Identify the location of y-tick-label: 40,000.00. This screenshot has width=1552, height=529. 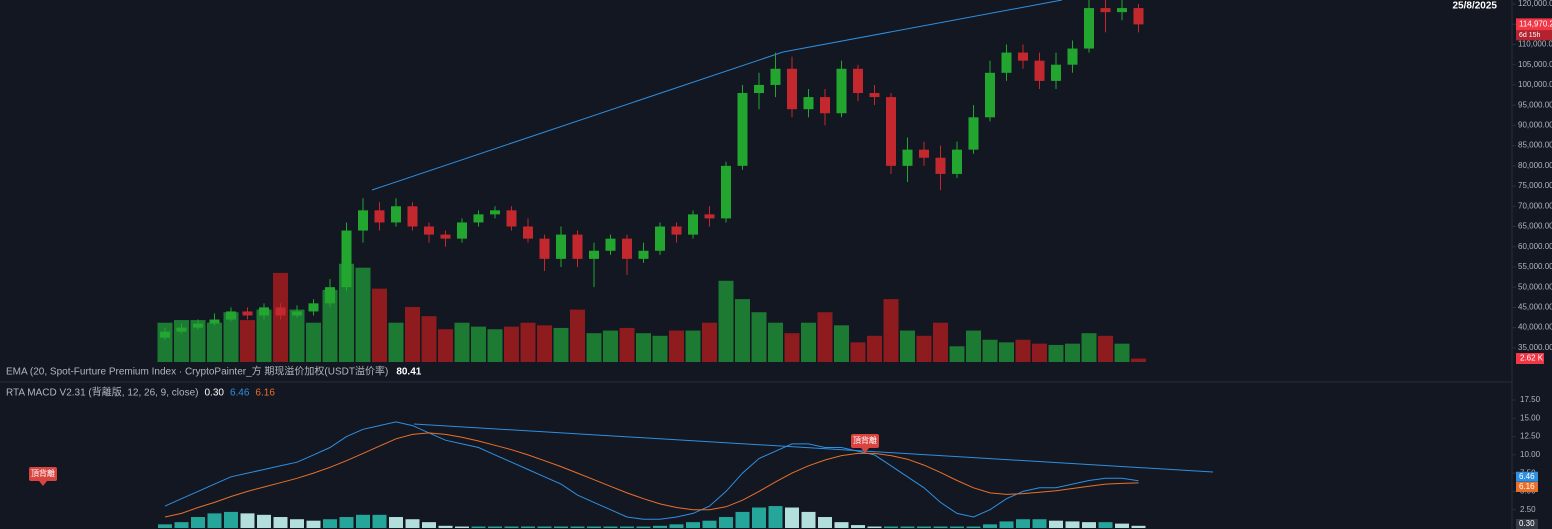
(1535, 327).